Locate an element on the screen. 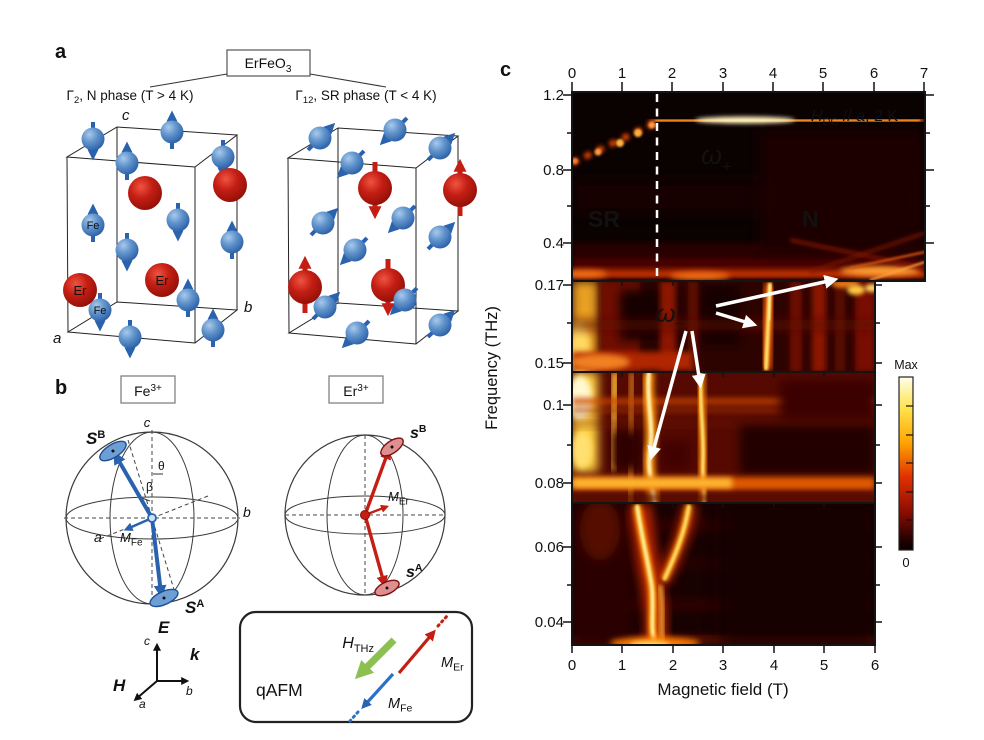 The width and height of the screenshot is (984, 740). colorbar-min-label: 0 is located at coordinates (905, 562).